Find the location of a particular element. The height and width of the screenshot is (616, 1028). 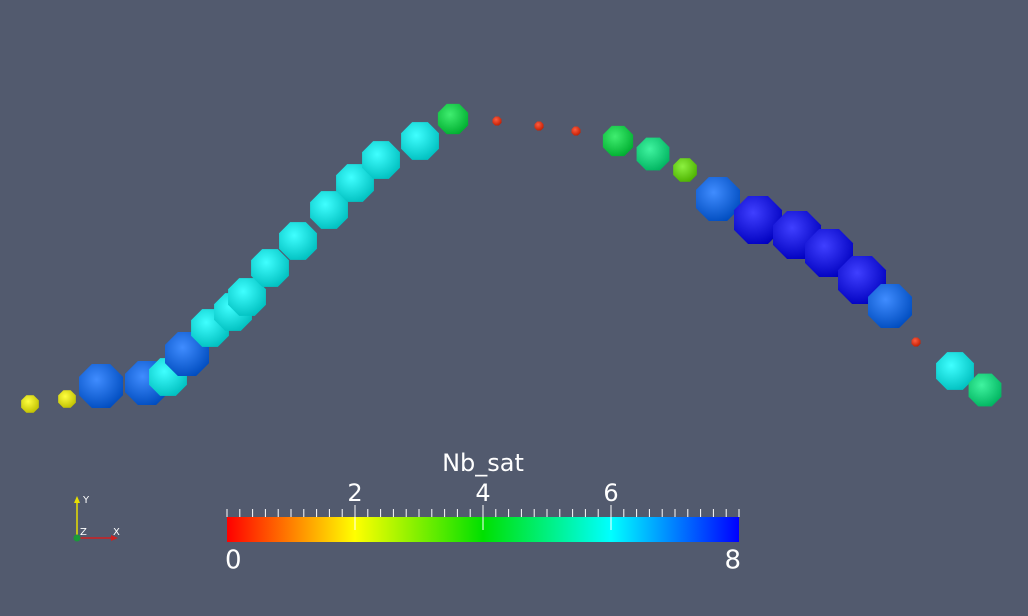

legend-title: Nb_sat is located at coordinates (483, 463).